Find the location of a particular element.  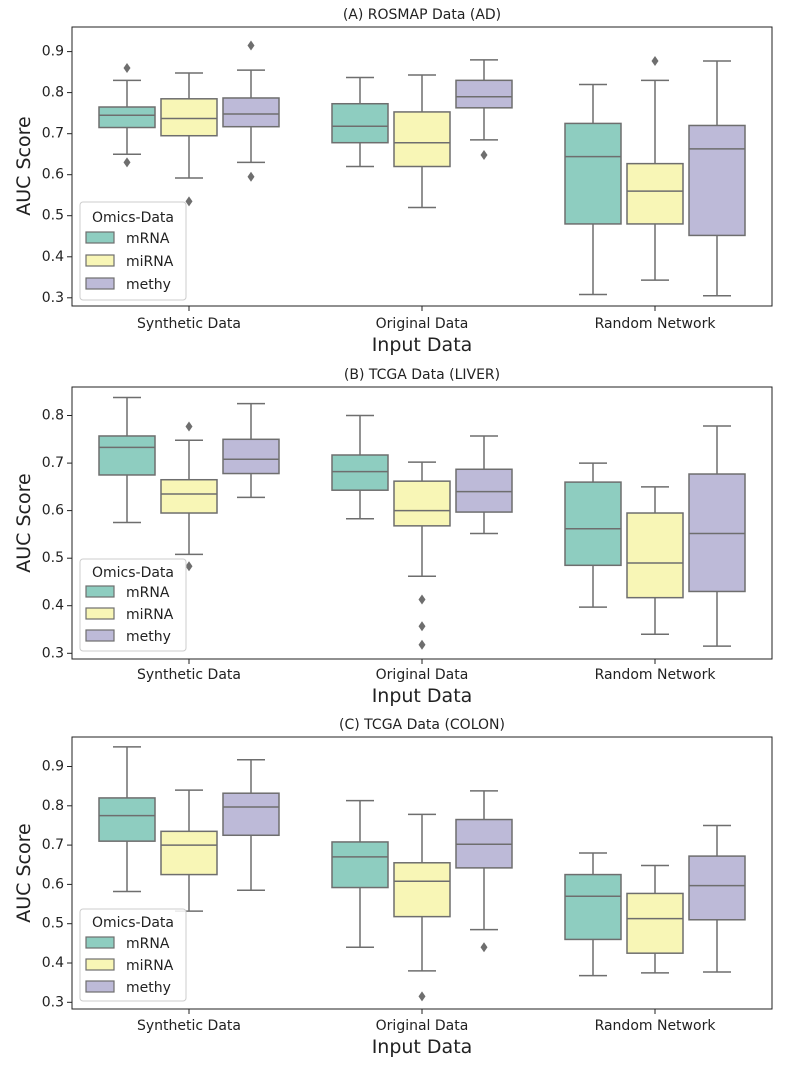

panel-a-mrna-random-iqr-box is located at coordinates (593, 173).